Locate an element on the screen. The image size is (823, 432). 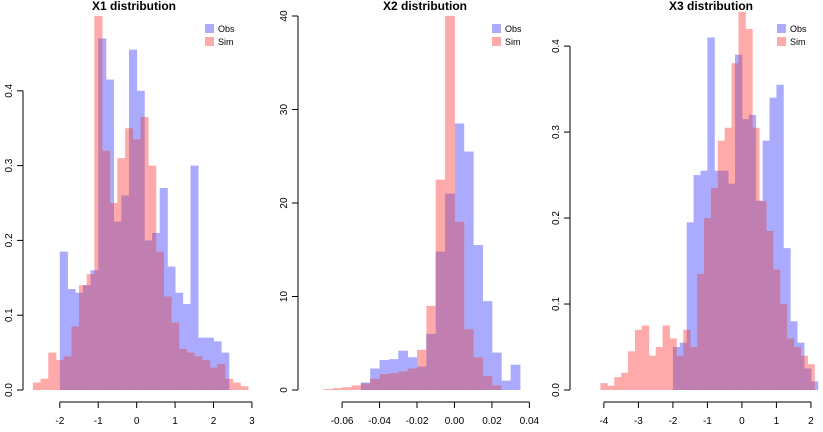
x-tick-label: -3 is located at coordinates (638, 421).